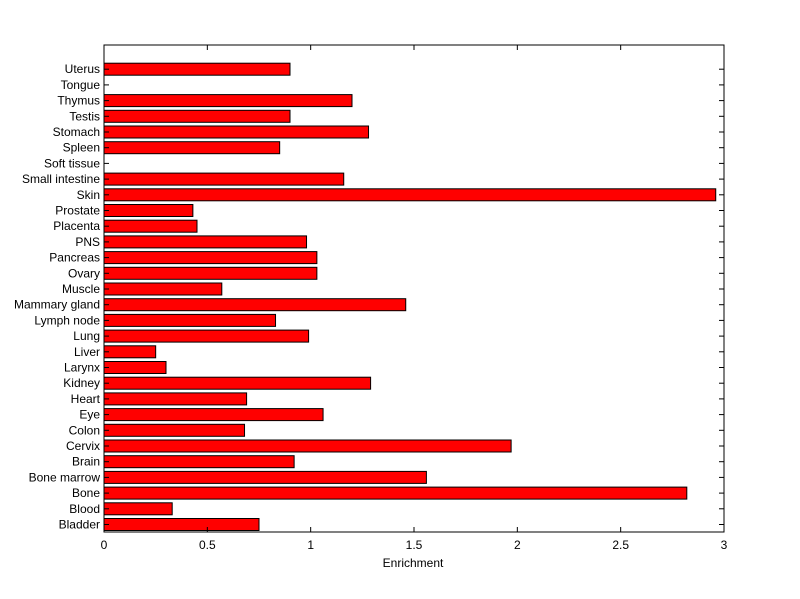 Image resolution: width=800 pixels, height=599 pixels. What do you see at coordinates (255, 305) in the screenshot?
I see `bar-mammary-gland` at bounding box center [255, 305].